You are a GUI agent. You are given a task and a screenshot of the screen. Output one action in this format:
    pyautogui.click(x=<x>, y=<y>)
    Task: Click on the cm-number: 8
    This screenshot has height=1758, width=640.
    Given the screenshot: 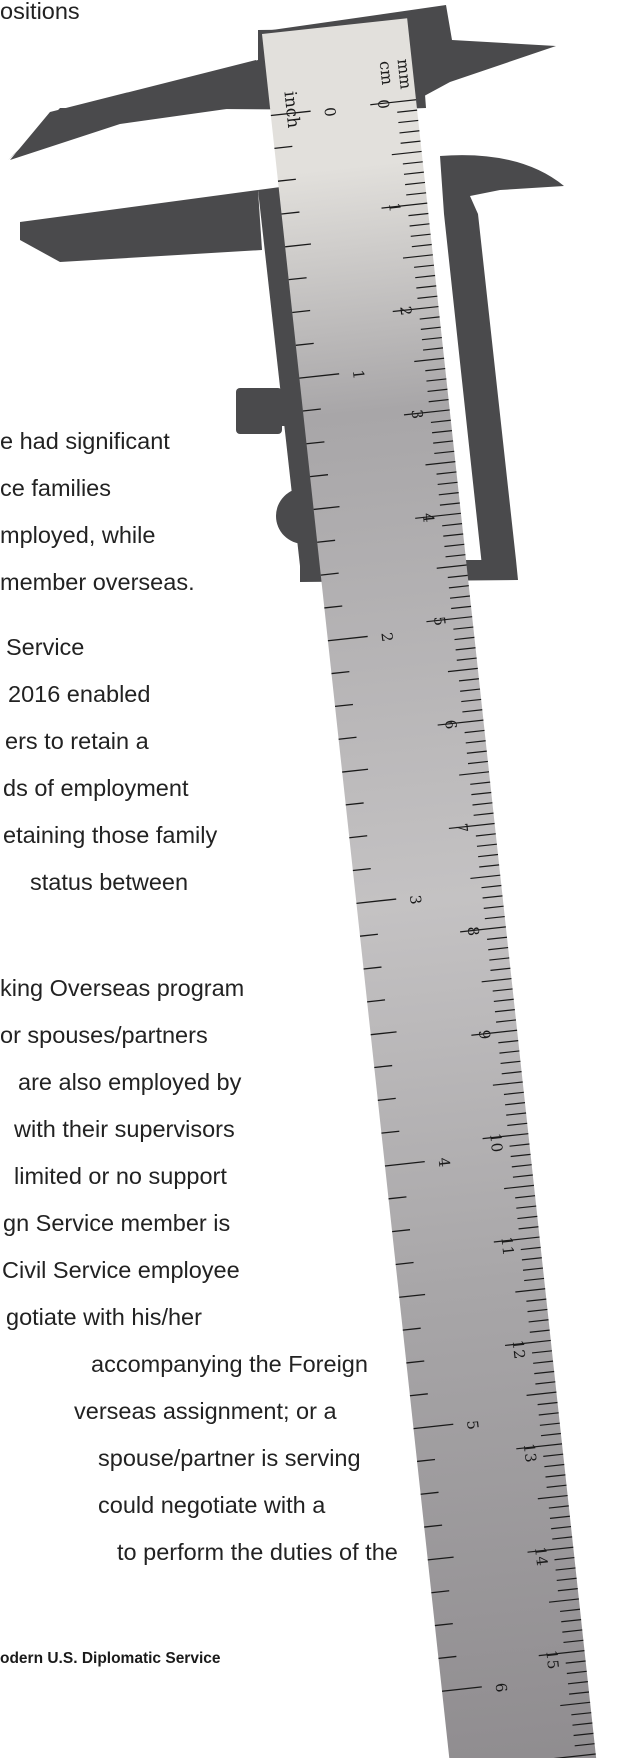 What is the action you would take?
    pyautogui.click(x=473, y=931)
    